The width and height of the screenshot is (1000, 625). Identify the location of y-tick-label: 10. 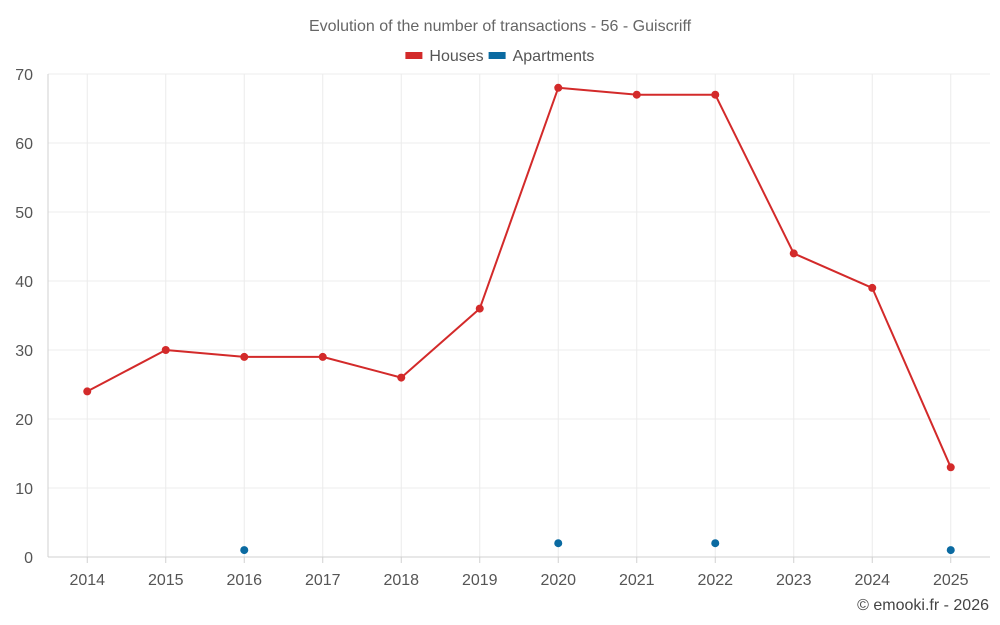
(24, 489).